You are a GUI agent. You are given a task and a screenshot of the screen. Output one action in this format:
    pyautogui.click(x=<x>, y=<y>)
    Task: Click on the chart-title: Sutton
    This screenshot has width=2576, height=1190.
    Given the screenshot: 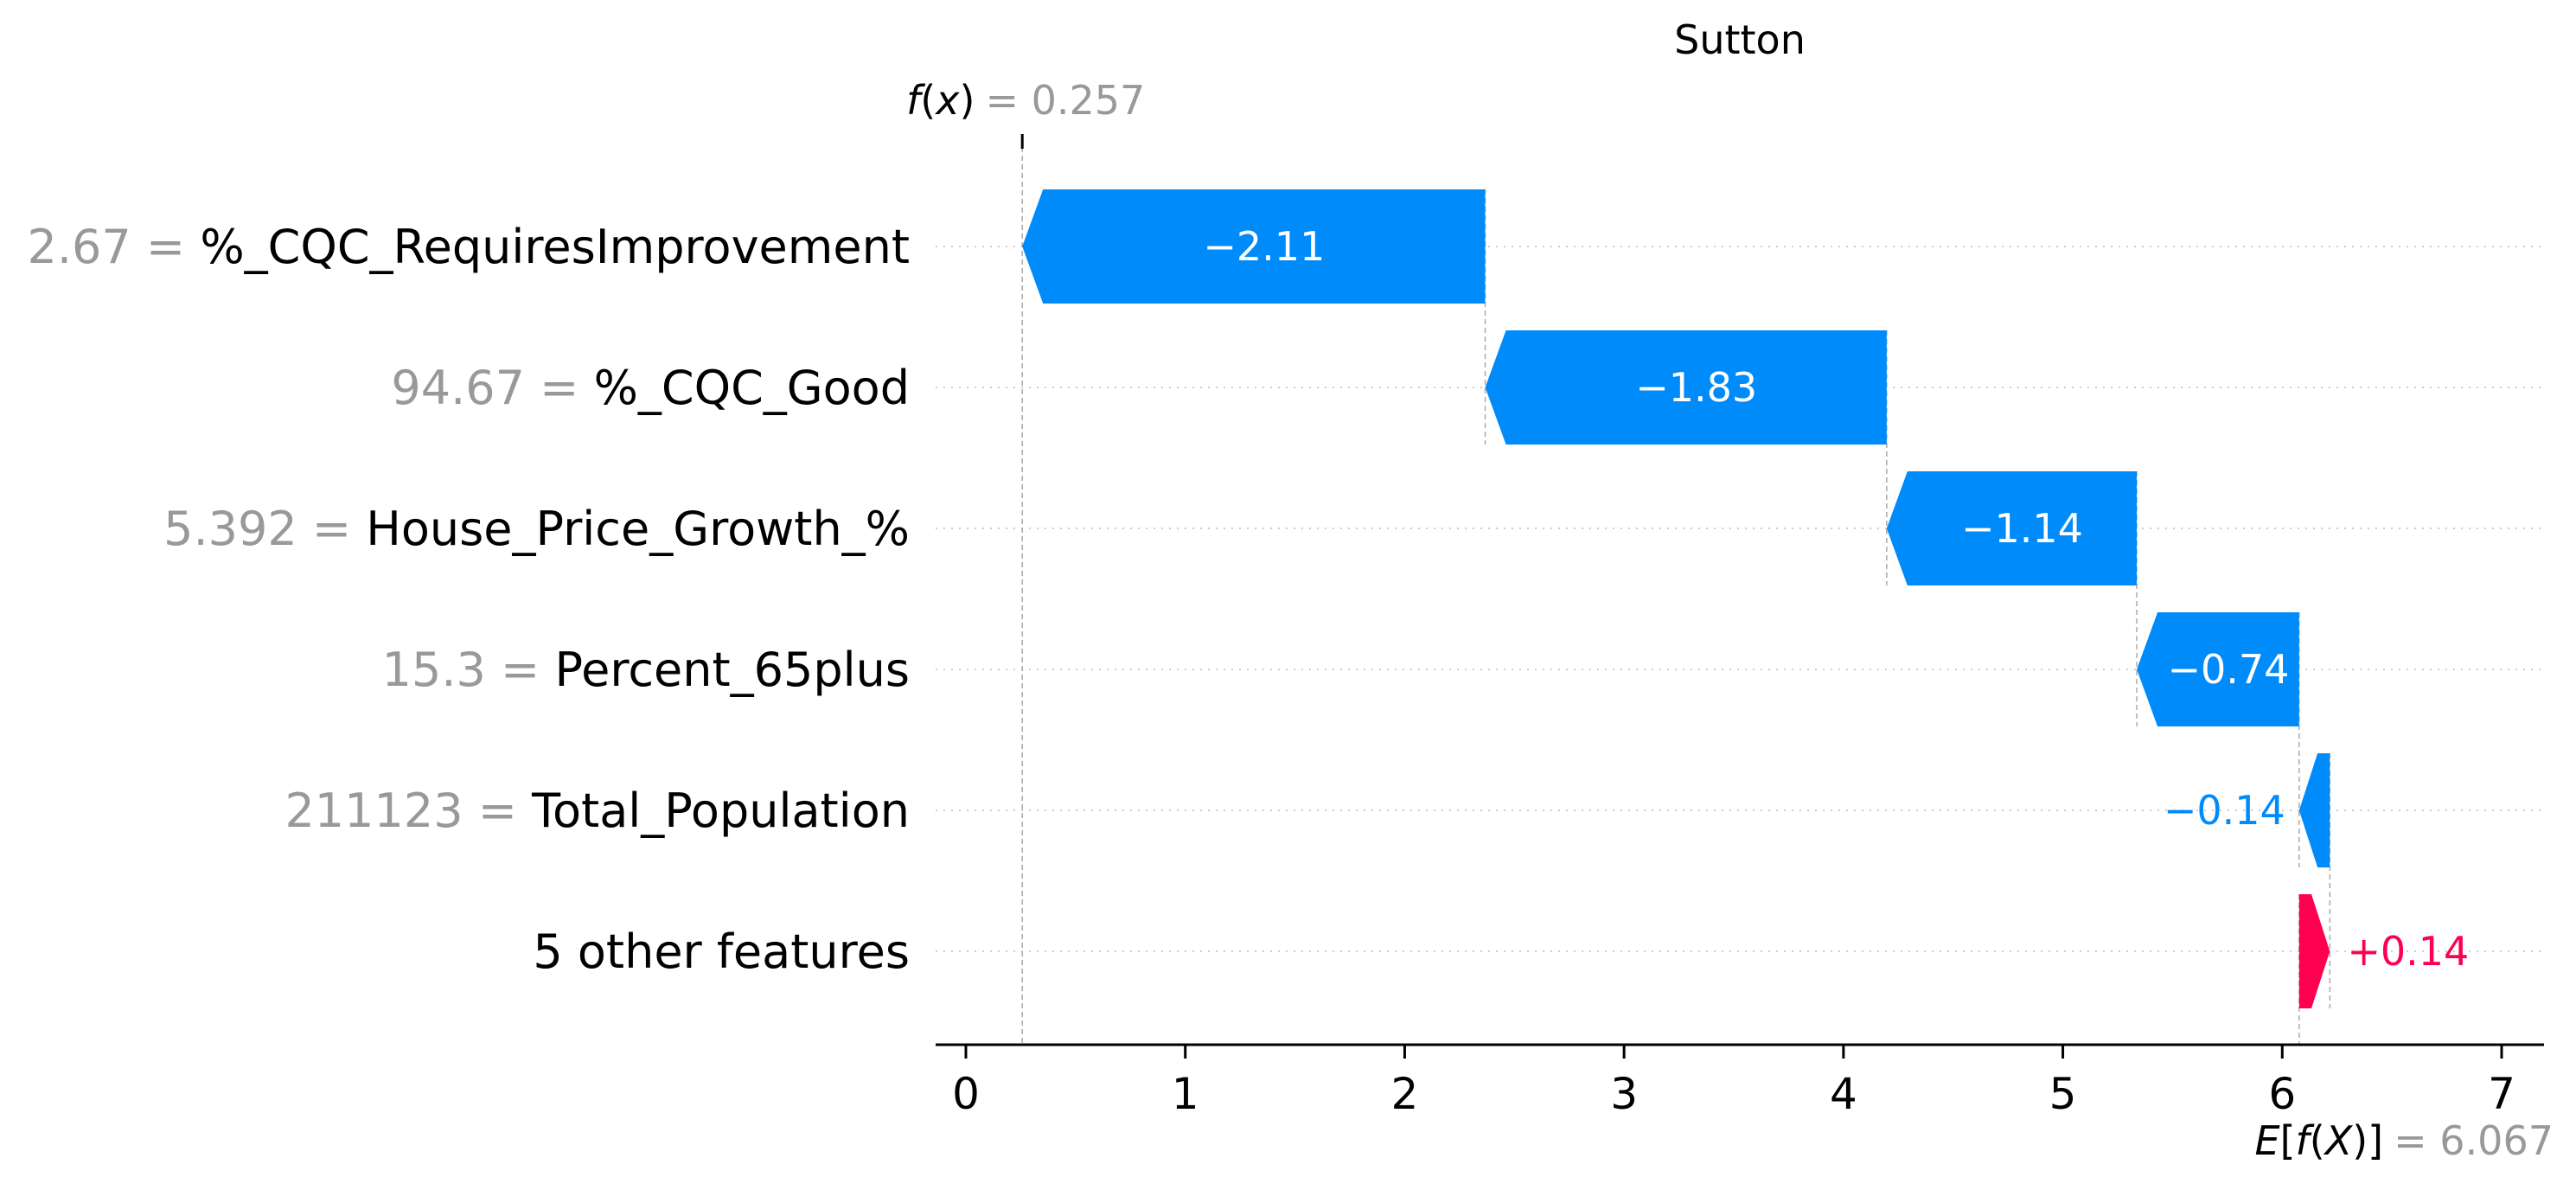 What is the action you would take?
    pyautogui.click(x=1740, y=39)
    